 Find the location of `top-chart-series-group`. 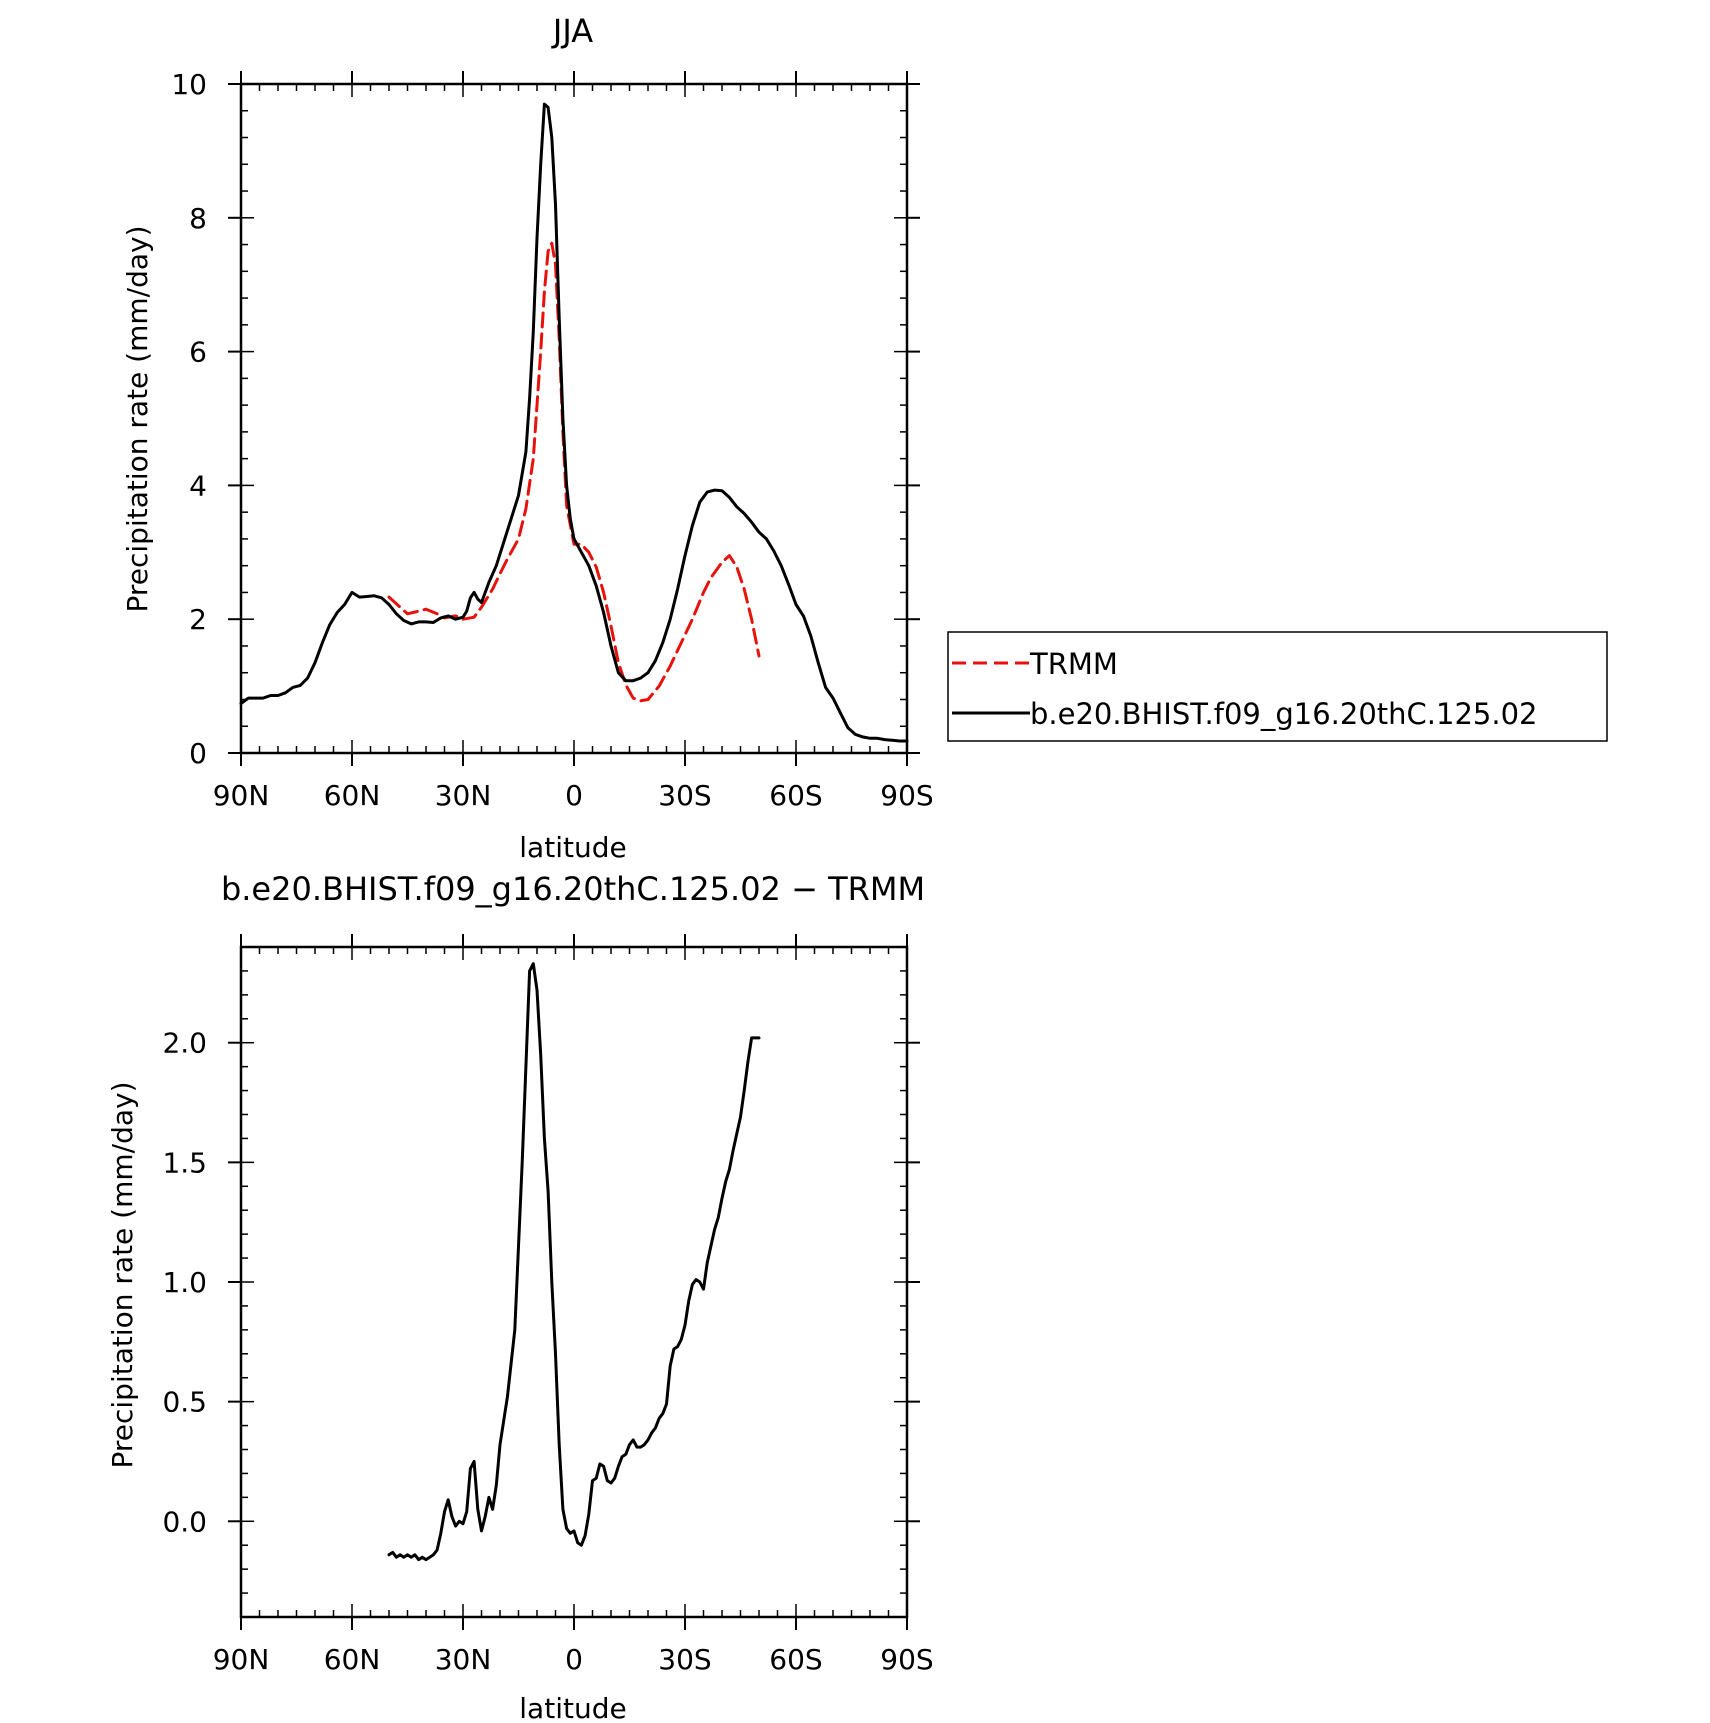

top-chart-series-group is located at coordinates (574, 422).